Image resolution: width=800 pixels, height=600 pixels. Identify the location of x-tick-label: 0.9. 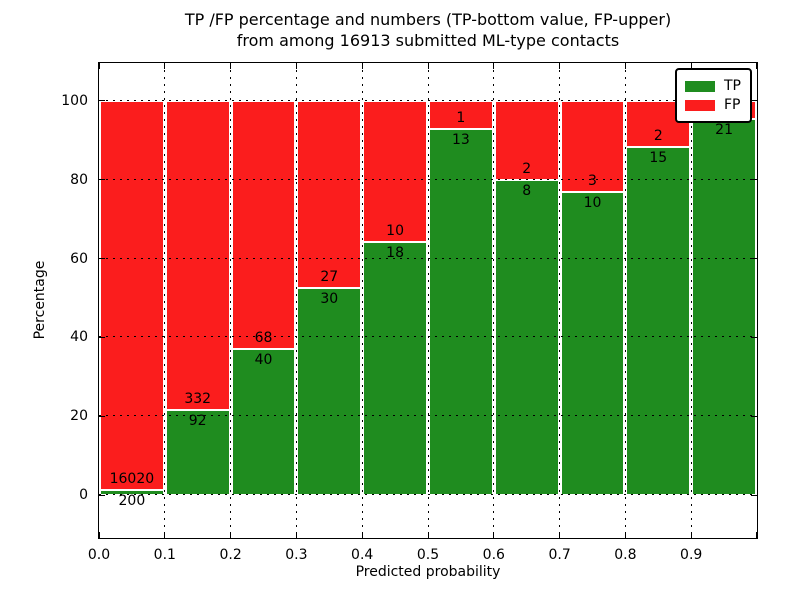
(691, 555).